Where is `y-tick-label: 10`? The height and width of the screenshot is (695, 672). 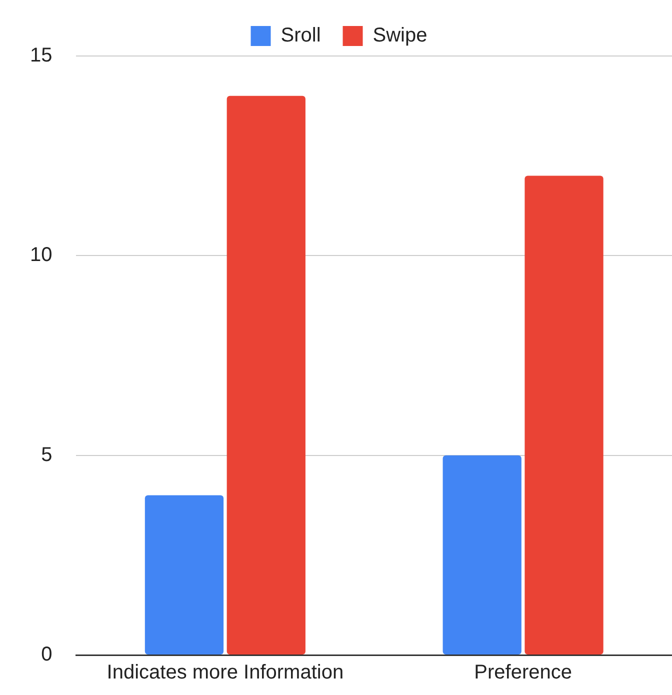
y-tick-label: 10 is located at coordinates (41, 255).